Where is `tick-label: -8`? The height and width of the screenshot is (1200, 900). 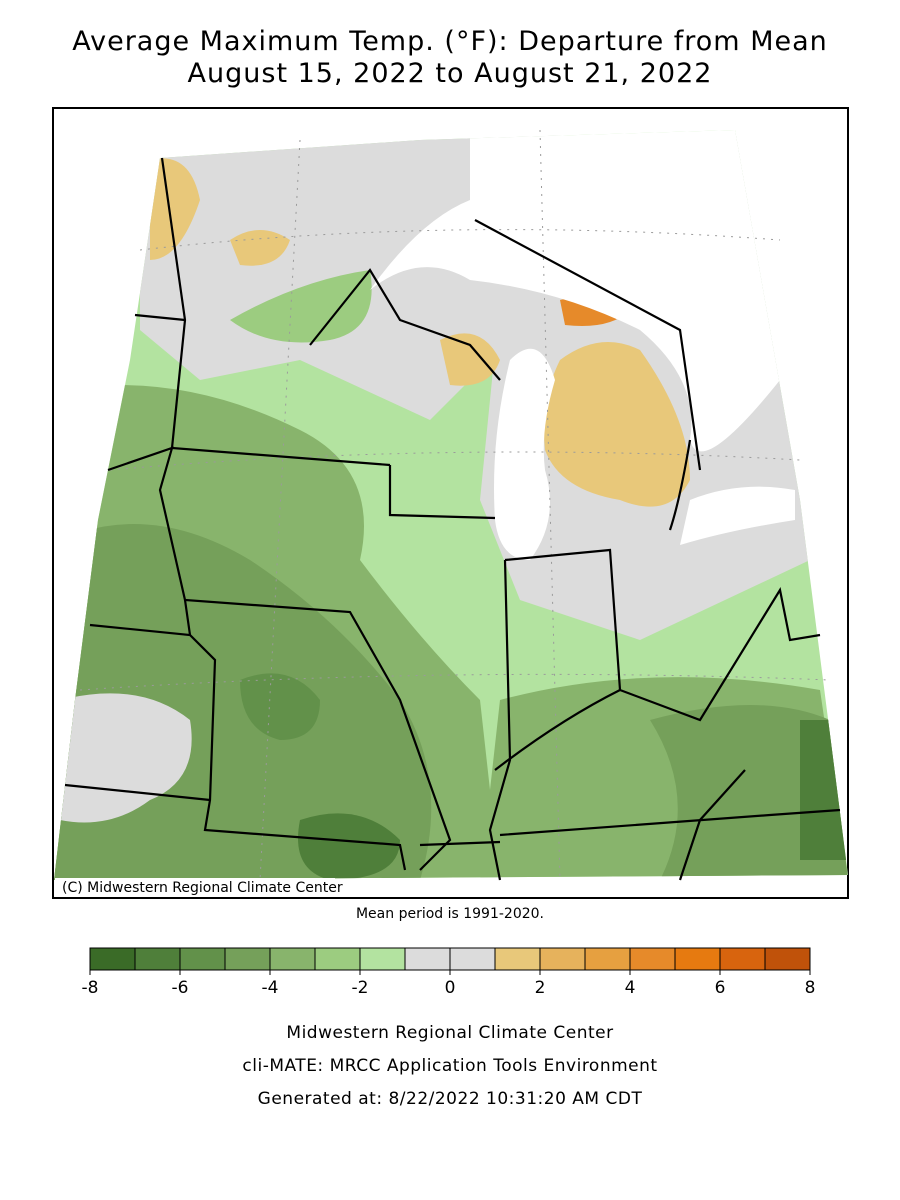
tick-label: -8 is located at coordinates (90, 988).